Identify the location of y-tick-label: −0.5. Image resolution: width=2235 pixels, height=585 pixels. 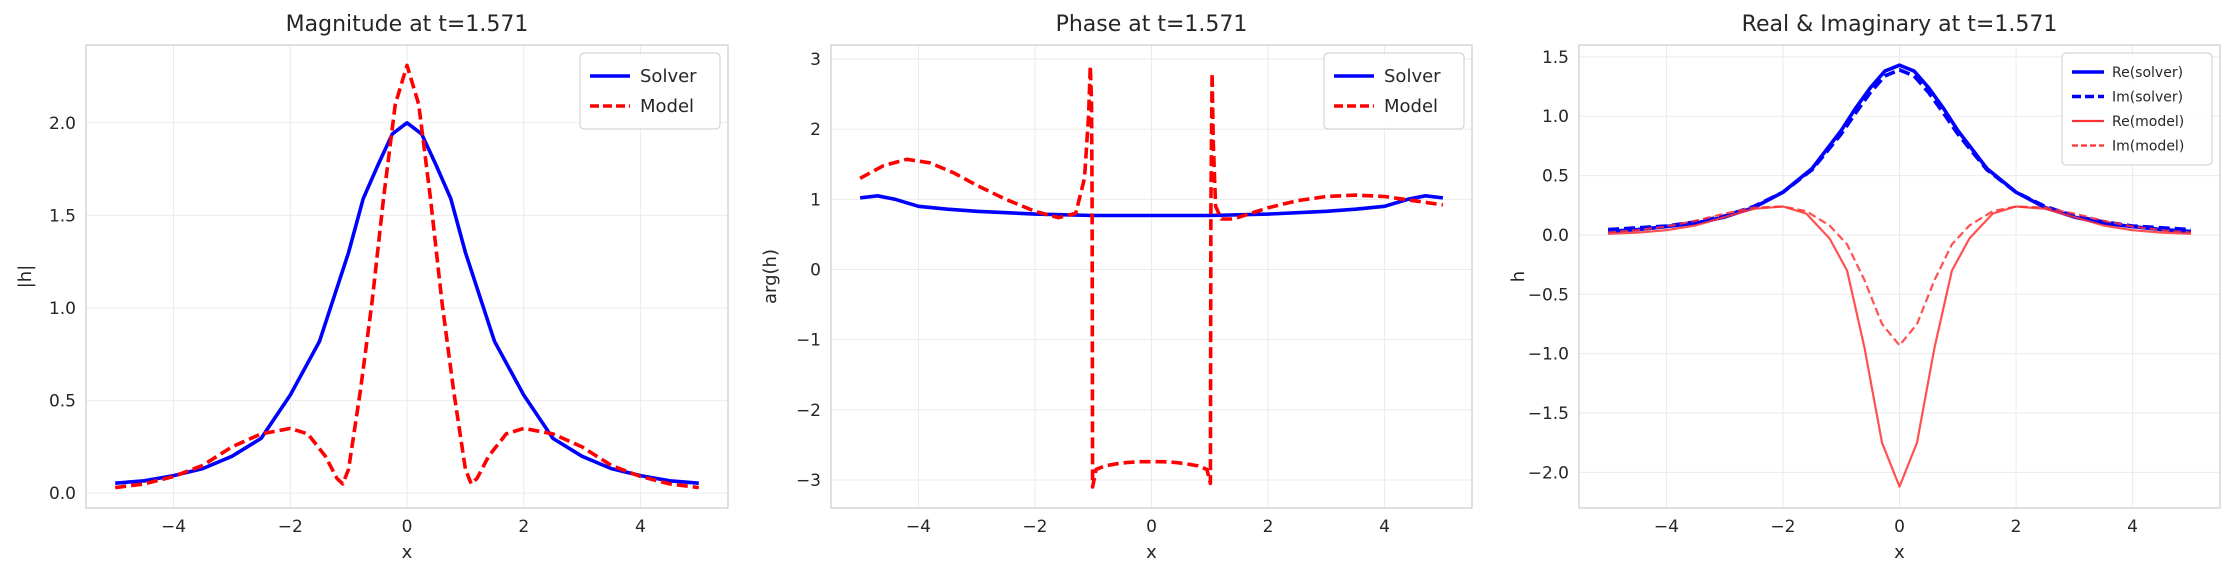
(1548, 295).